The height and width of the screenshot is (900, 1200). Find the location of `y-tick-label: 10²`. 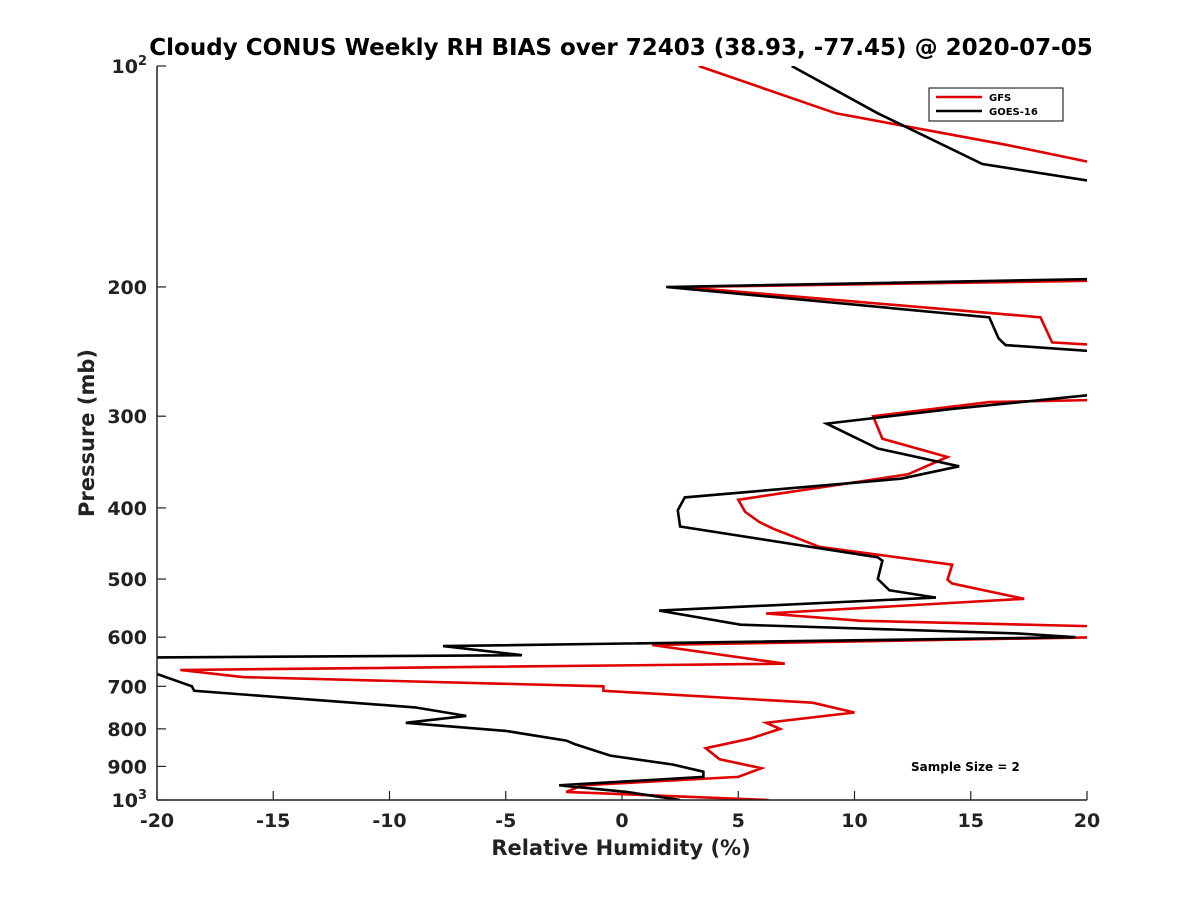

y-tick-label: 10² is located at coordinates (130, 66).